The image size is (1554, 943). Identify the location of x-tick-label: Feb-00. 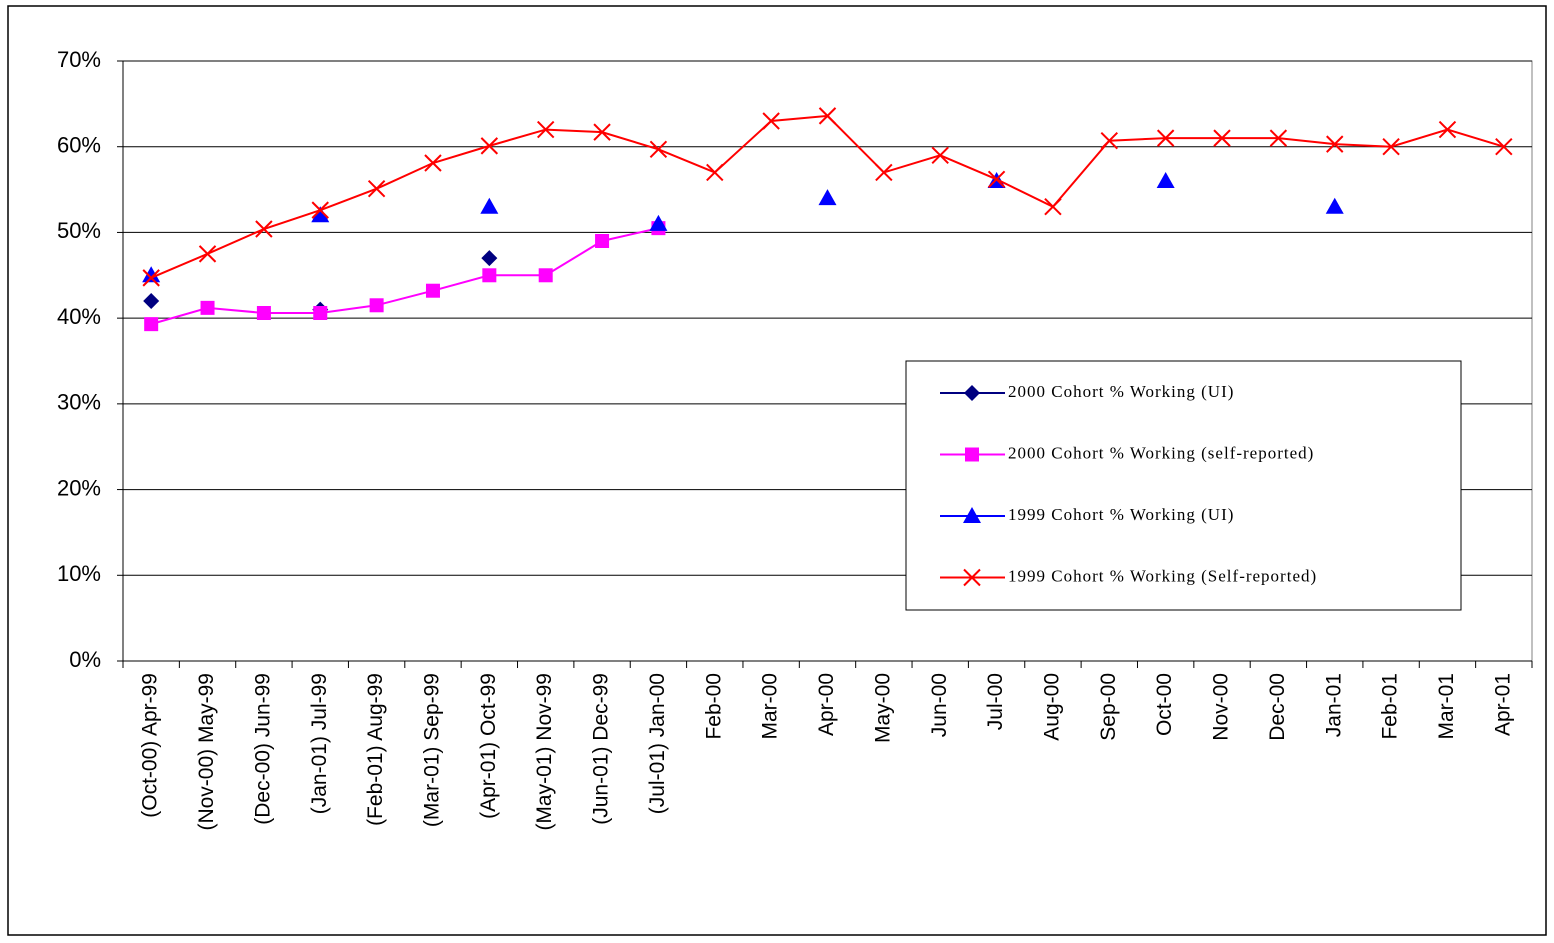
(713, 706).